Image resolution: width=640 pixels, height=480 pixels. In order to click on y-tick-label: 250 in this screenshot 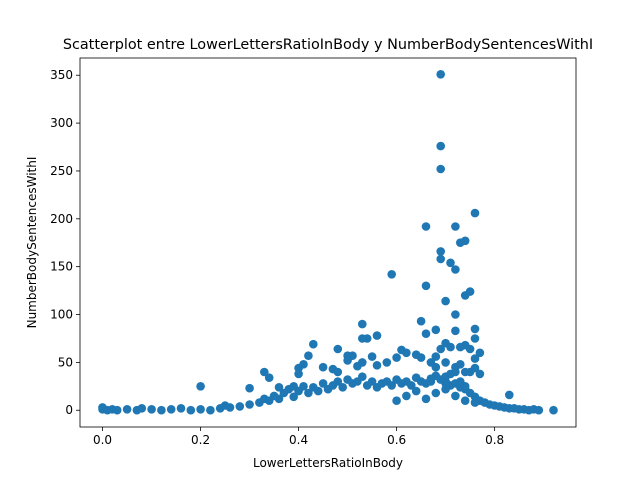, I will do `click(61, 171)`.